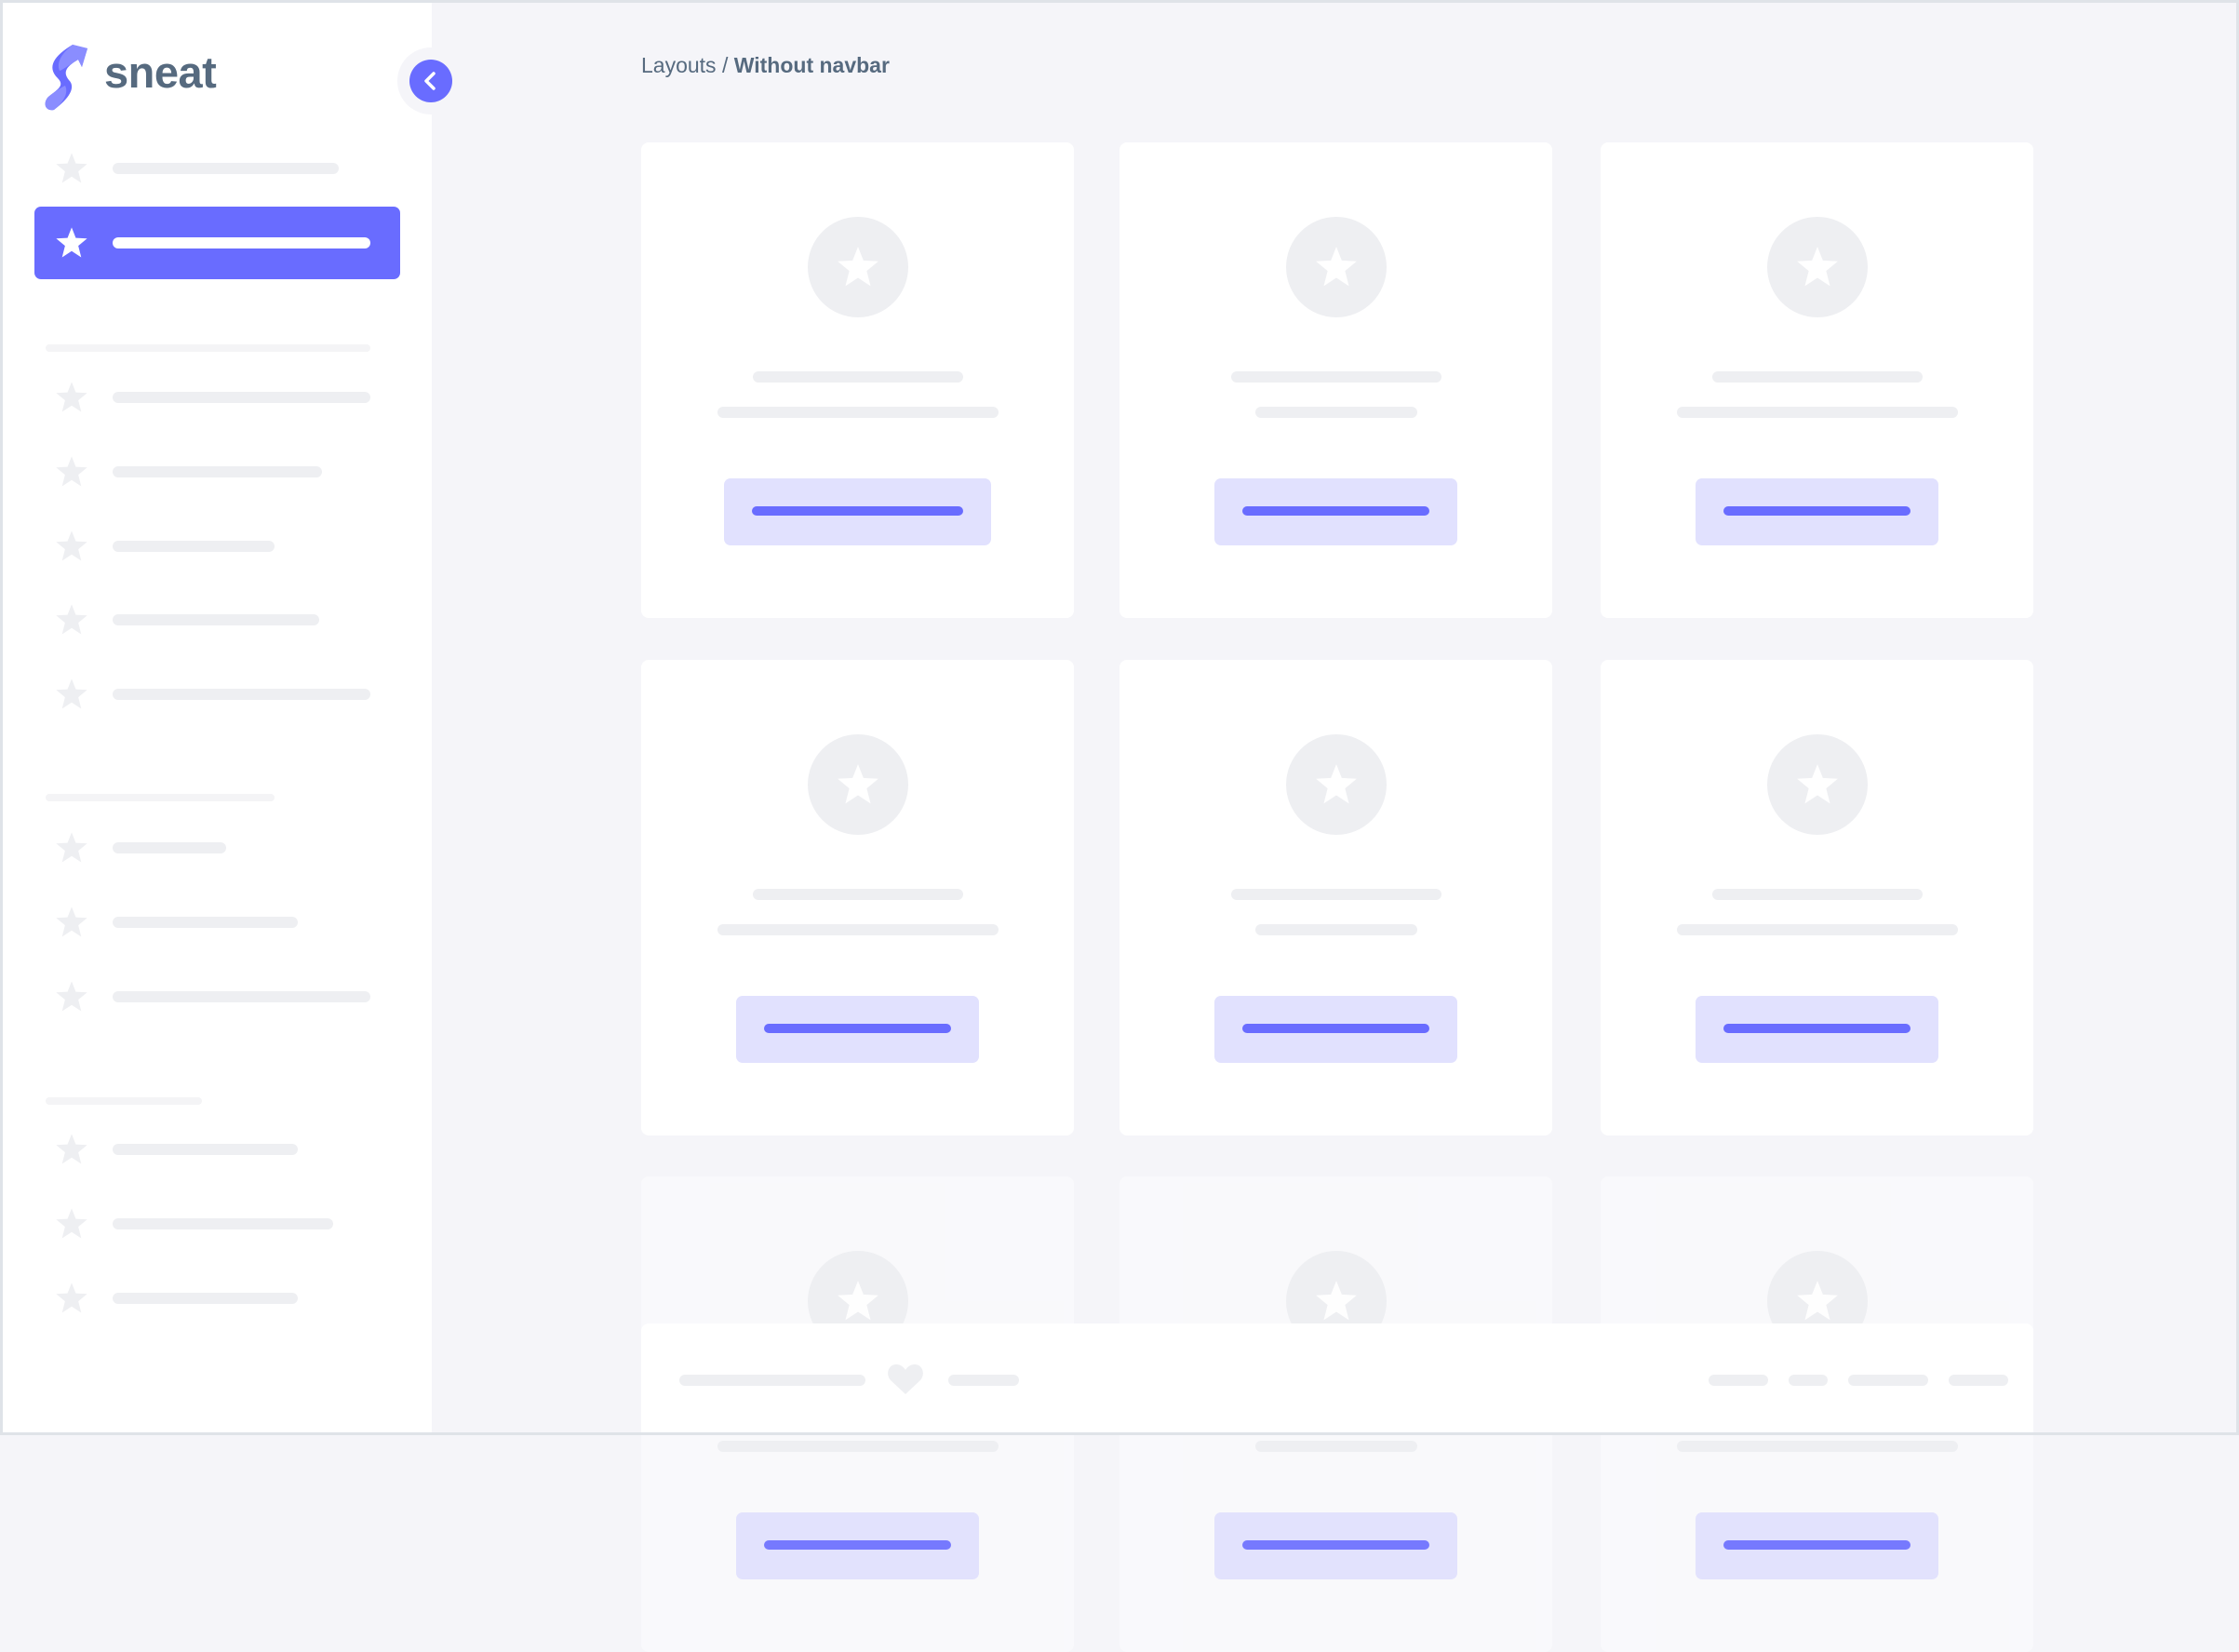 The height and width of the screenshot is (1652, 2239). What do you see at coordinates (66, 78) in the screenshot?
I see `sneat-logo-icon` at bounding box center [66, 78].